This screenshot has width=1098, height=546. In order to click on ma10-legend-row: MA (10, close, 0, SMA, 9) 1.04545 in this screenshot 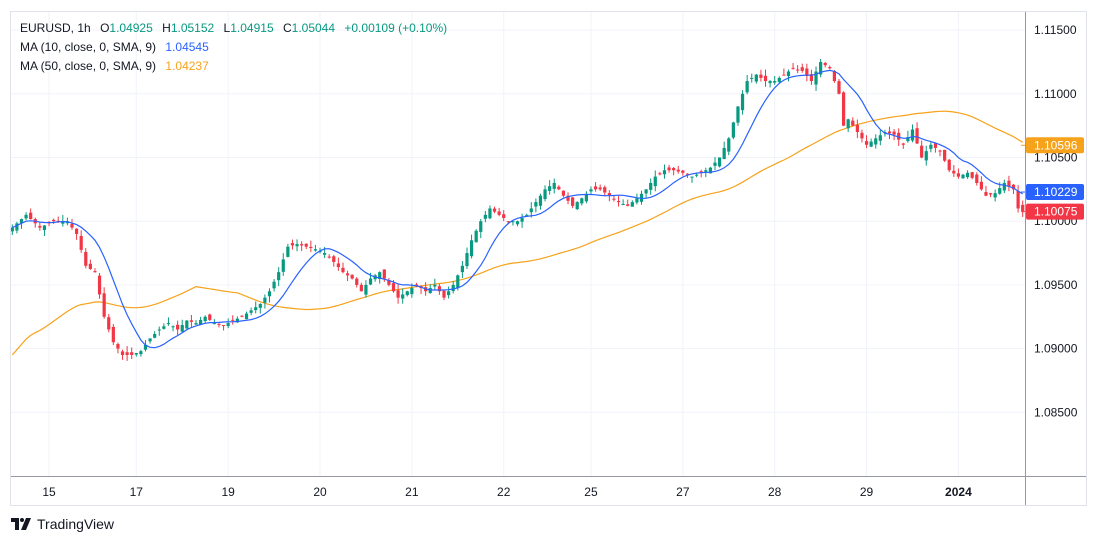, I will do `click(233, 47)`.